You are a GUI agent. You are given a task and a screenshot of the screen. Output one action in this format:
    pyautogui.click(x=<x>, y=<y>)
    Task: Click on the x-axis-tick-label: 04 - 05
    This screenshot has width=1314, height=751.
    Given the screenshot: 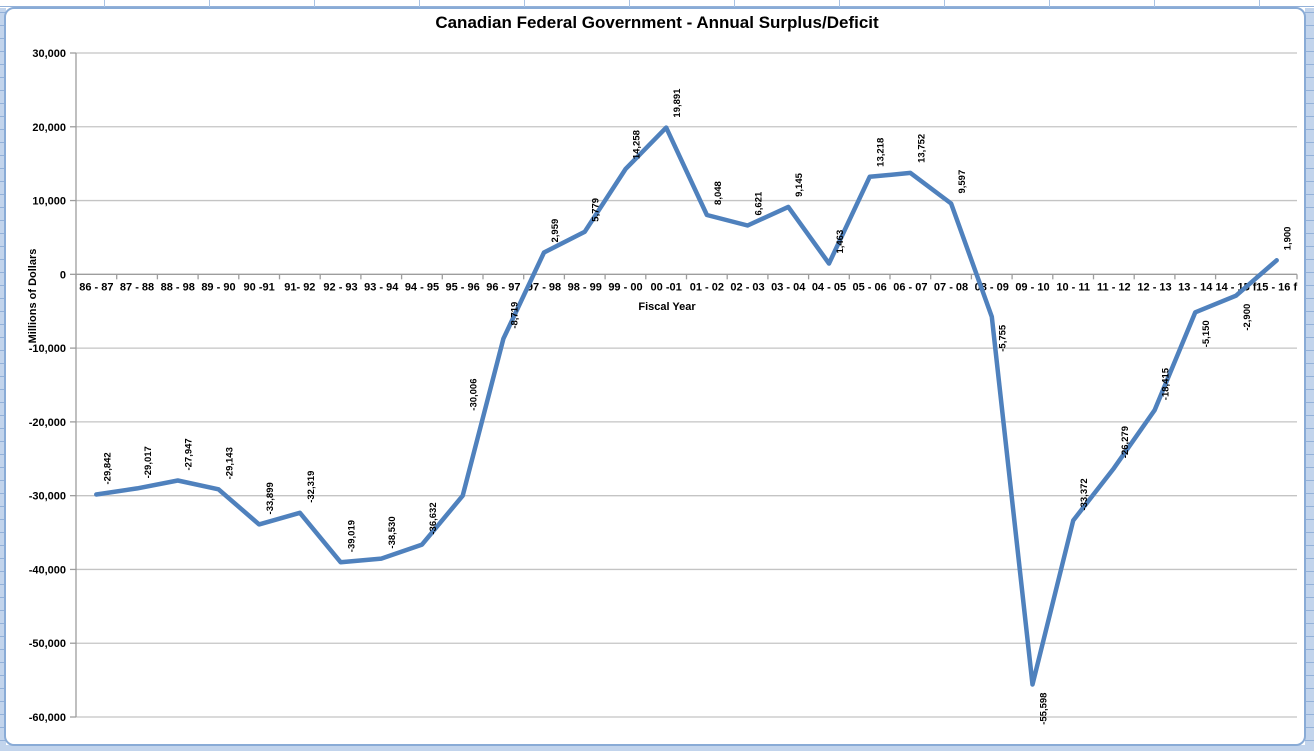 What is the action you would take?
    pyautogui.click(x=829, y=287)
    